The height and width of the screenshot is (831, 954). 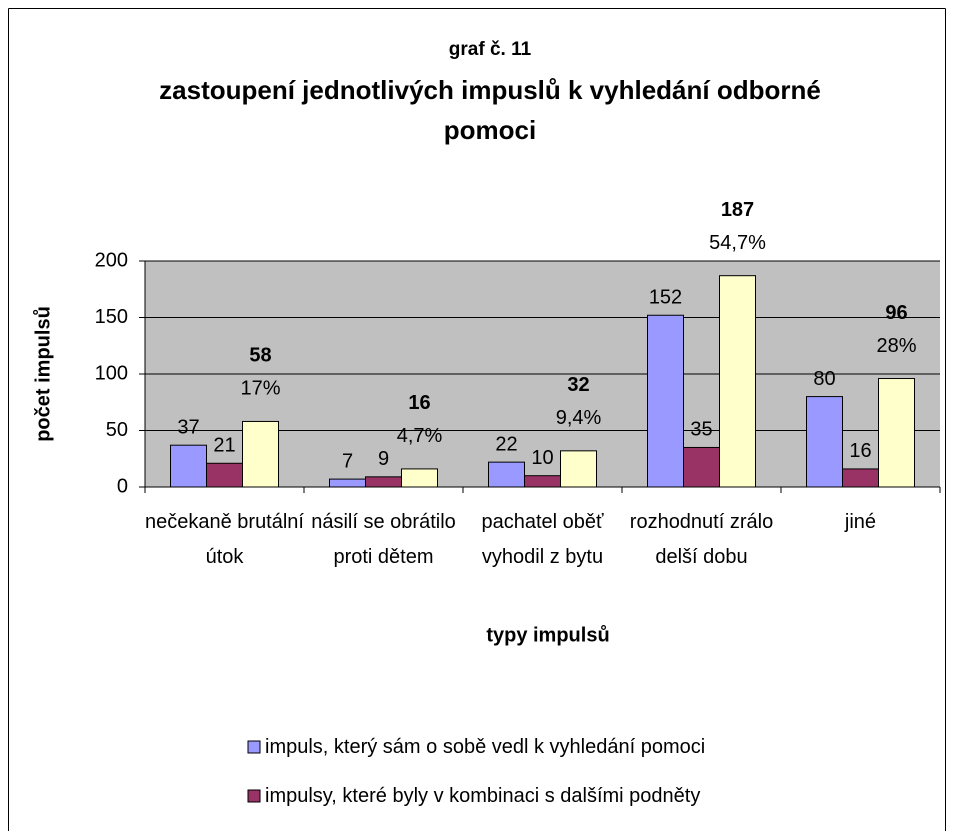 What do you see at coordinates (224, 446) in the screenshot?
I see `value-label: 21` at bounding box center [224, 446].